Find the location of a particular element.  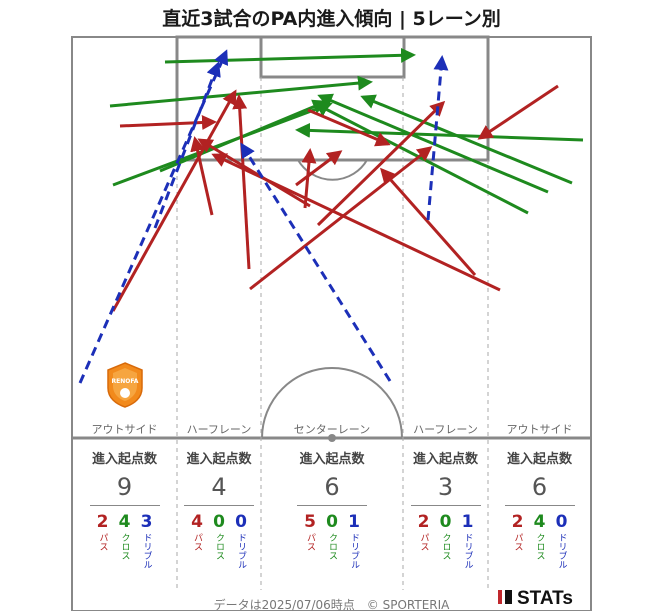

chart-title: 直近3試合のPA内進入傾向 | 5レーン別 is located at coordinates (331, 19).